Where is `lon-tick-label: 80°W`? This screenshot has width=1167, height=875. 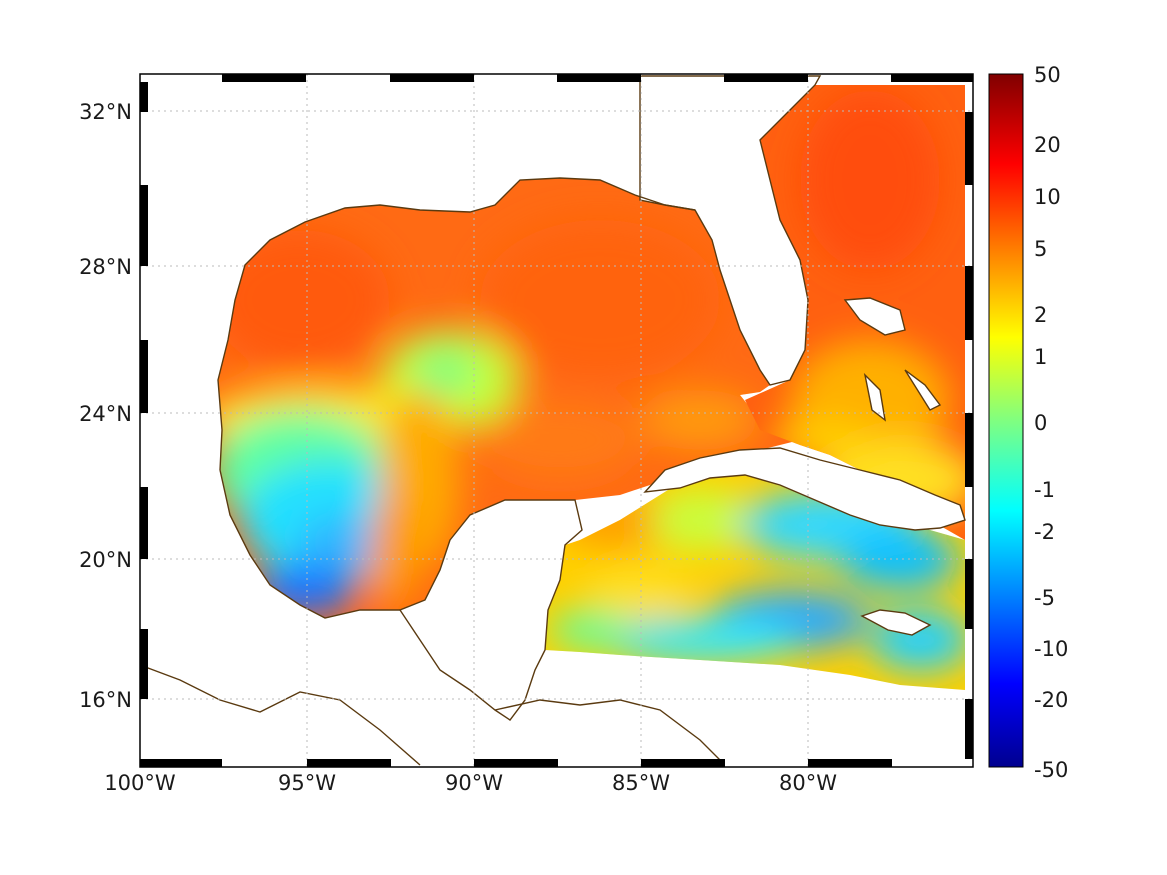
lon-tick-label: 80°W is located at coordinates (808, 783).